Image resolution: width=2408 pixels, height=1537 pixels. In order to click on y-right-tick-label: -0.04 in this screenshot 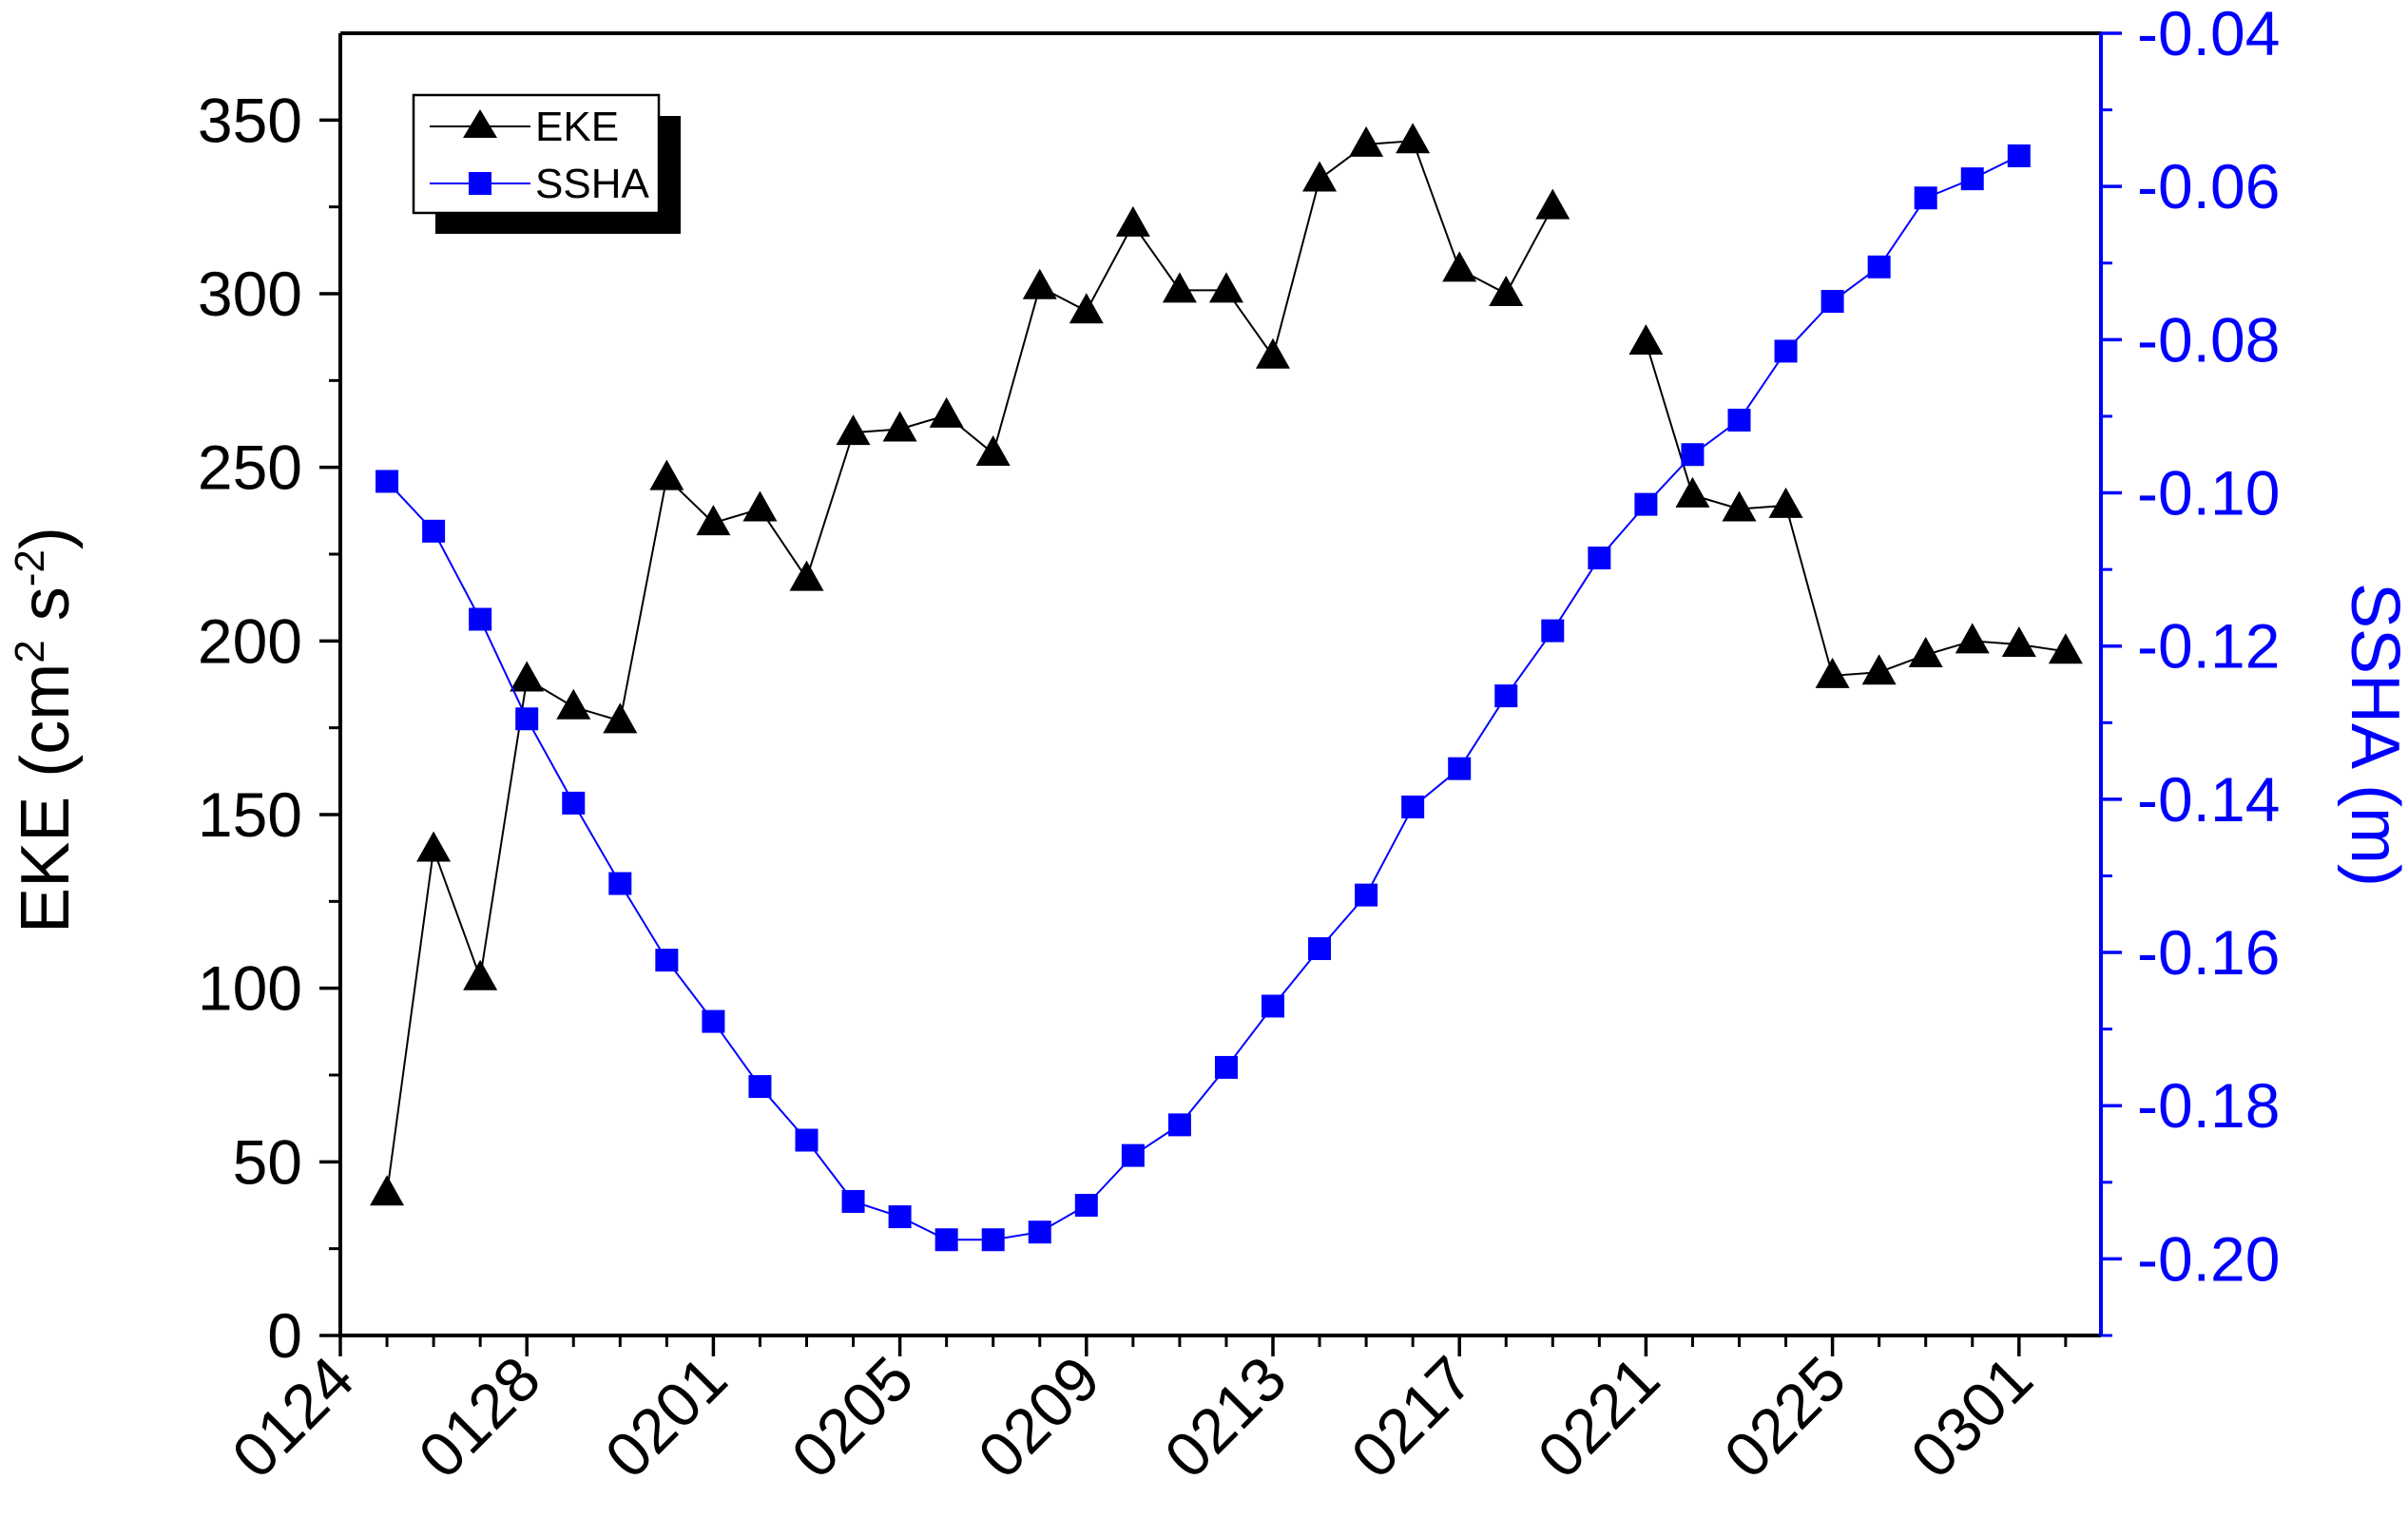, I will do `click(2208, 34)`.